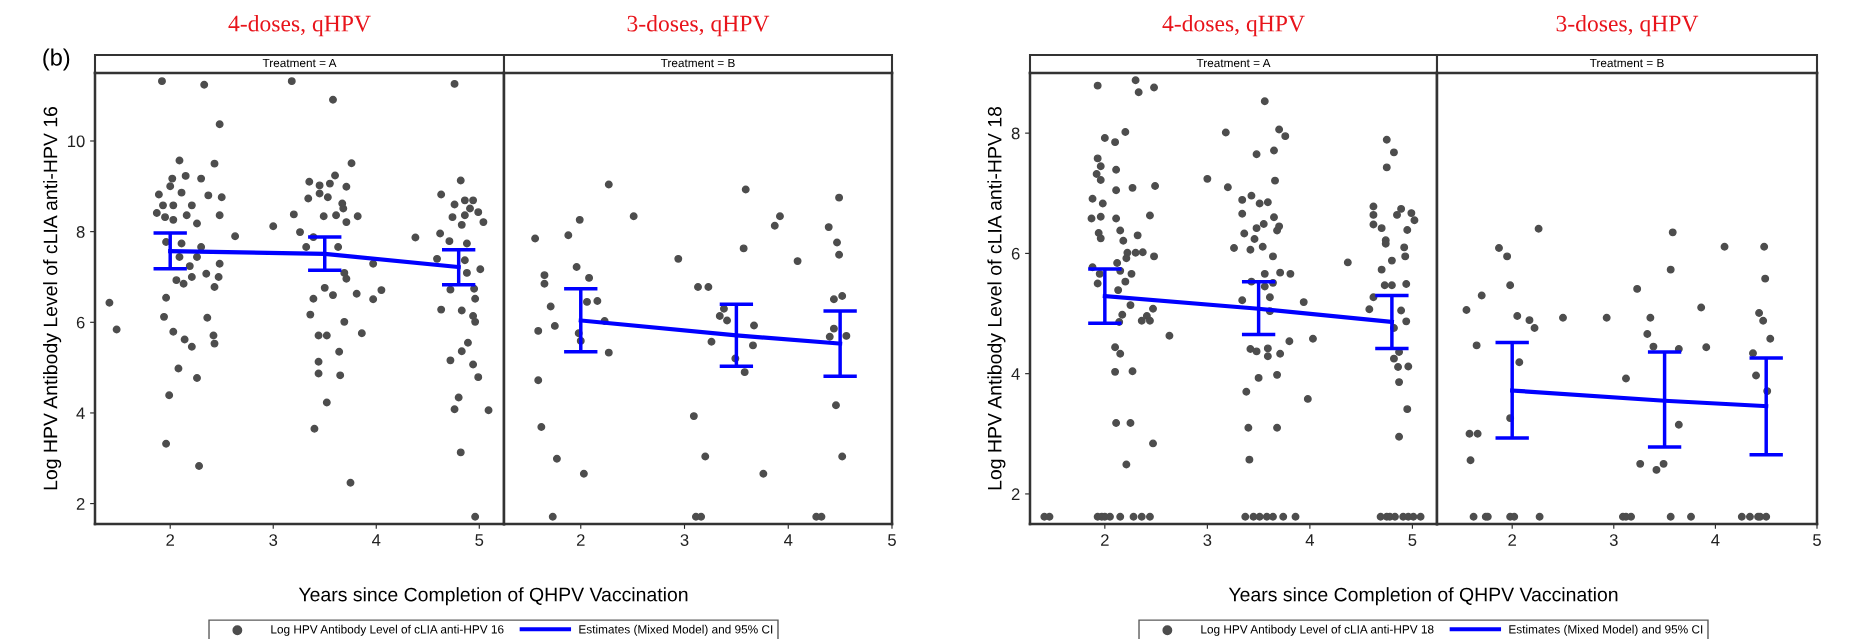  What do you see at coordinates (52, 298) in the screenshot?
I see `y-axis-title: Log HPV Antibody Level of cLIA anti-HPV 16` at bounding box center [52, 298].